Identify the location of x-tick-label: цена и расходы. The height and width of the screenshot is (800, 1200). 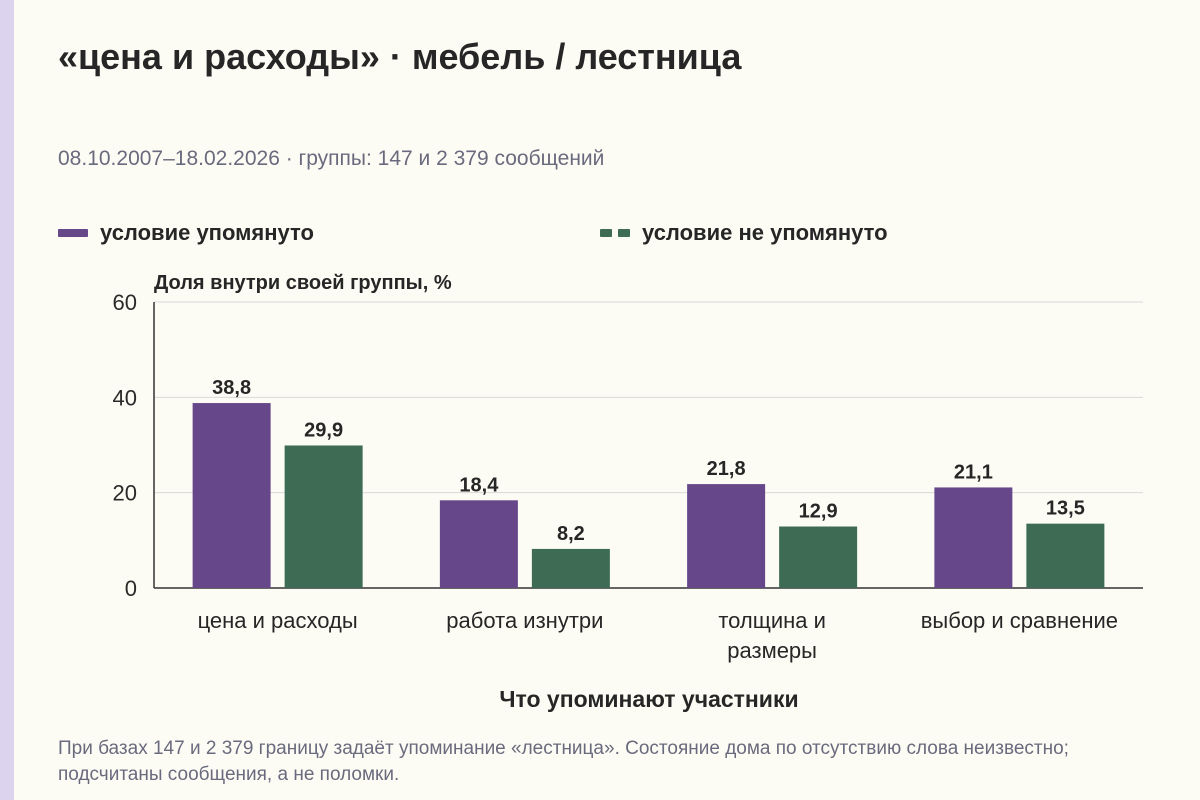
(278, 620).